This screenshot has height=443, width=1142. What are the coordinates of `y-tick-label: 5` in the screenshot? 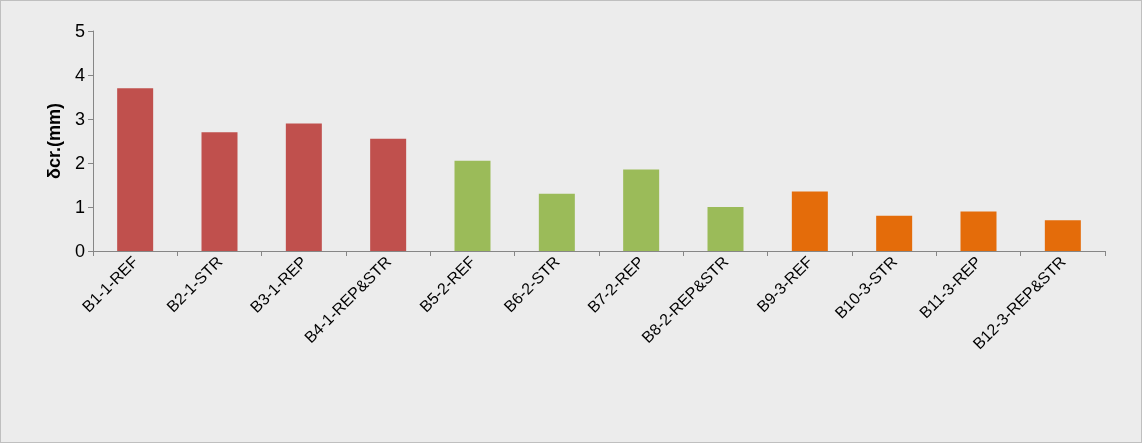 It's located at (79, 31).